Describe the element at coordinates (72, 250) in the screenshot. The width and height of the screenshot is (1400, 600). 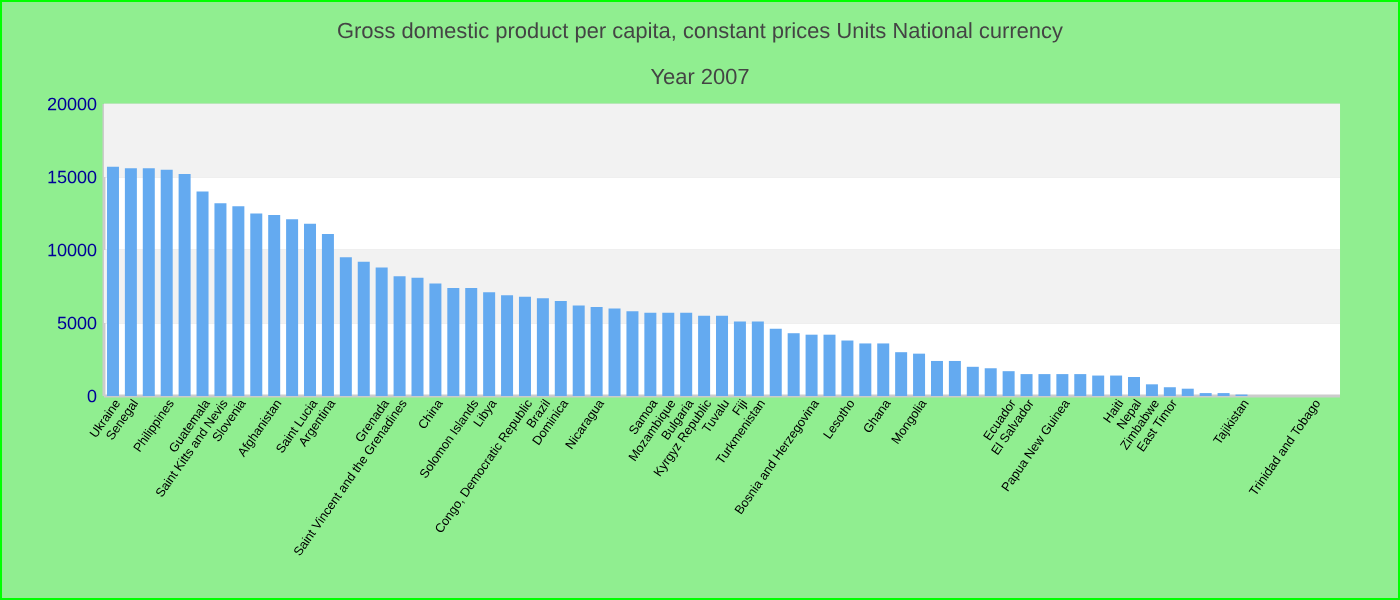
I see `y-tick-label: 10000` at that location.